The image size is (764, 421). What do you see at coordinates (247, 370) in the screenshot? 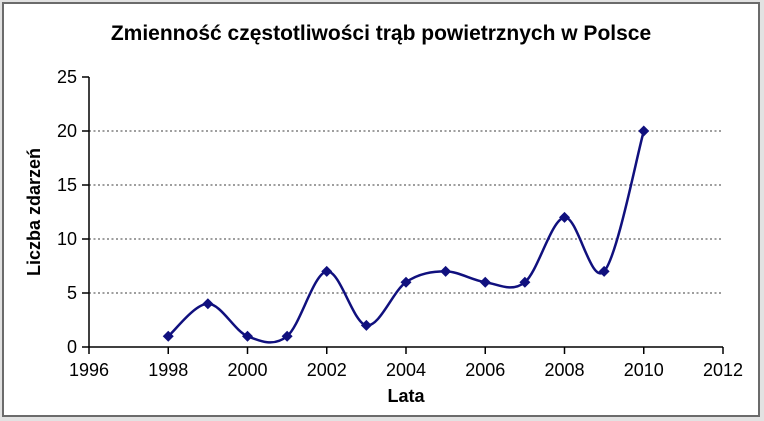
I see `x-tick-label: 2000` at bounding box center [247, 370].